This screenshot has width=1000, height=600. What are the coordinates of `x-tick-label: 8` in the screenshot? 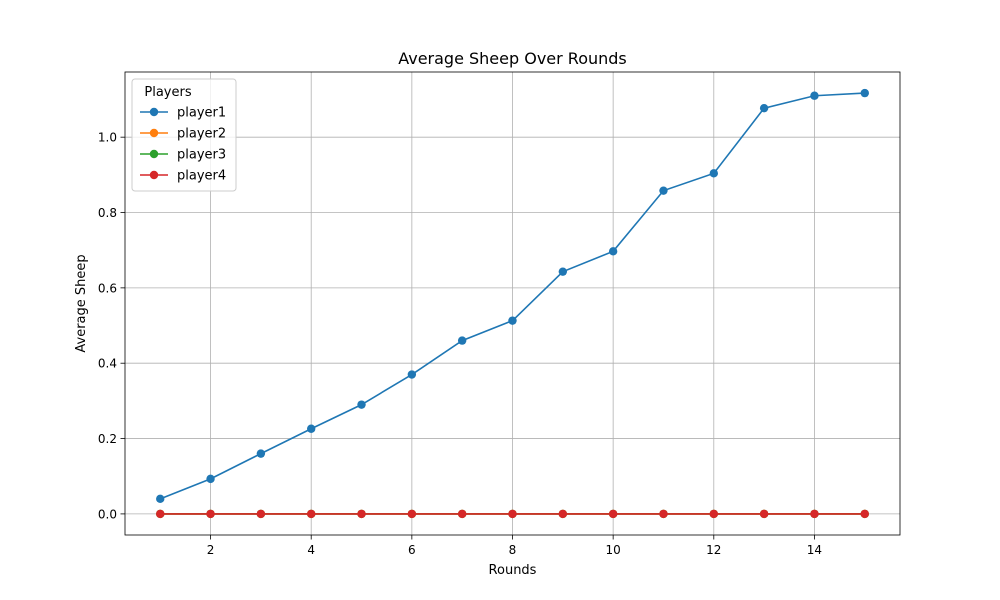 It's located at (513, 550).